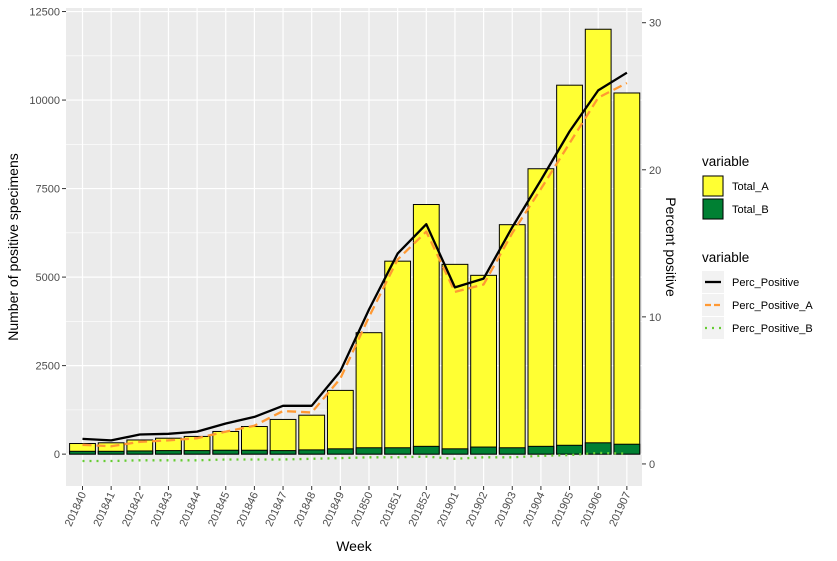 This screenshot has height=561, width=837. Describe the element at coordinates (563, 509) in the screenshot. I see `x-tick-label: 201905` at that location.